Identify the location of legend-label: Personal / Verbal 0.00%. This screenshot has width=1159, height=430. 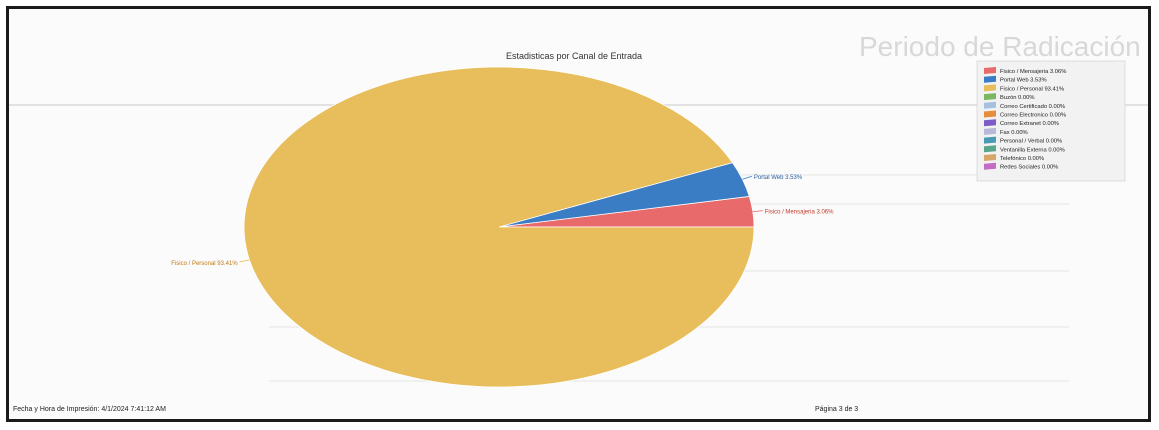
(1031, 142).